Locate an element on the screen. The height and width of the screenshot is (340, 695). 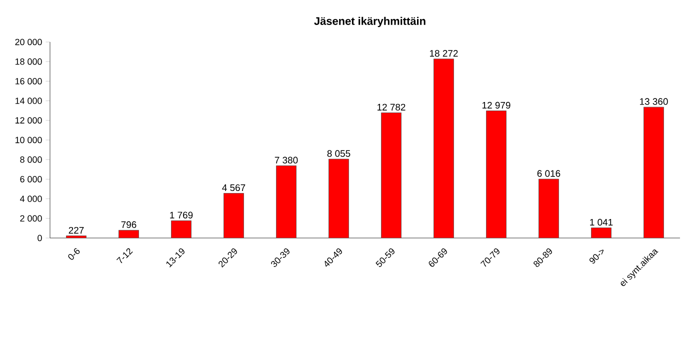
data-label: 7 380 is located at coordinates (286, 160).